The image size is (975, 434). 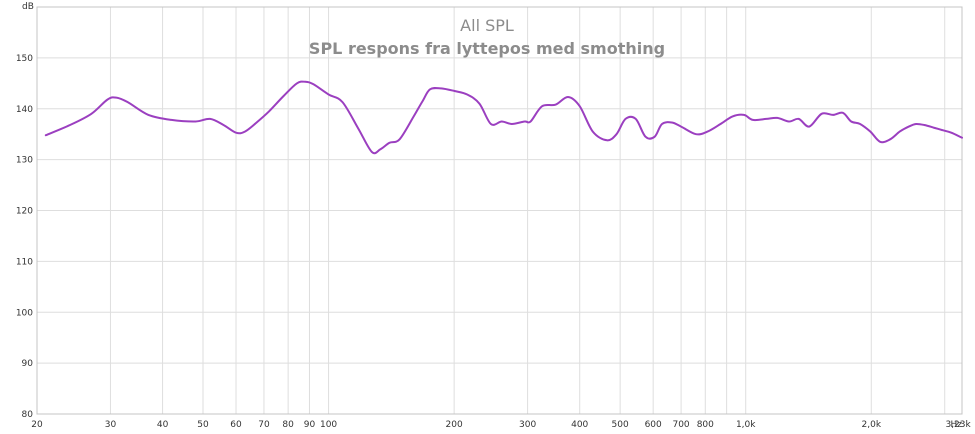 What do you see at coordinates (288, 425) in the screenshot?
I see `x-tick-label: 80` at bounding box center [288, 425].